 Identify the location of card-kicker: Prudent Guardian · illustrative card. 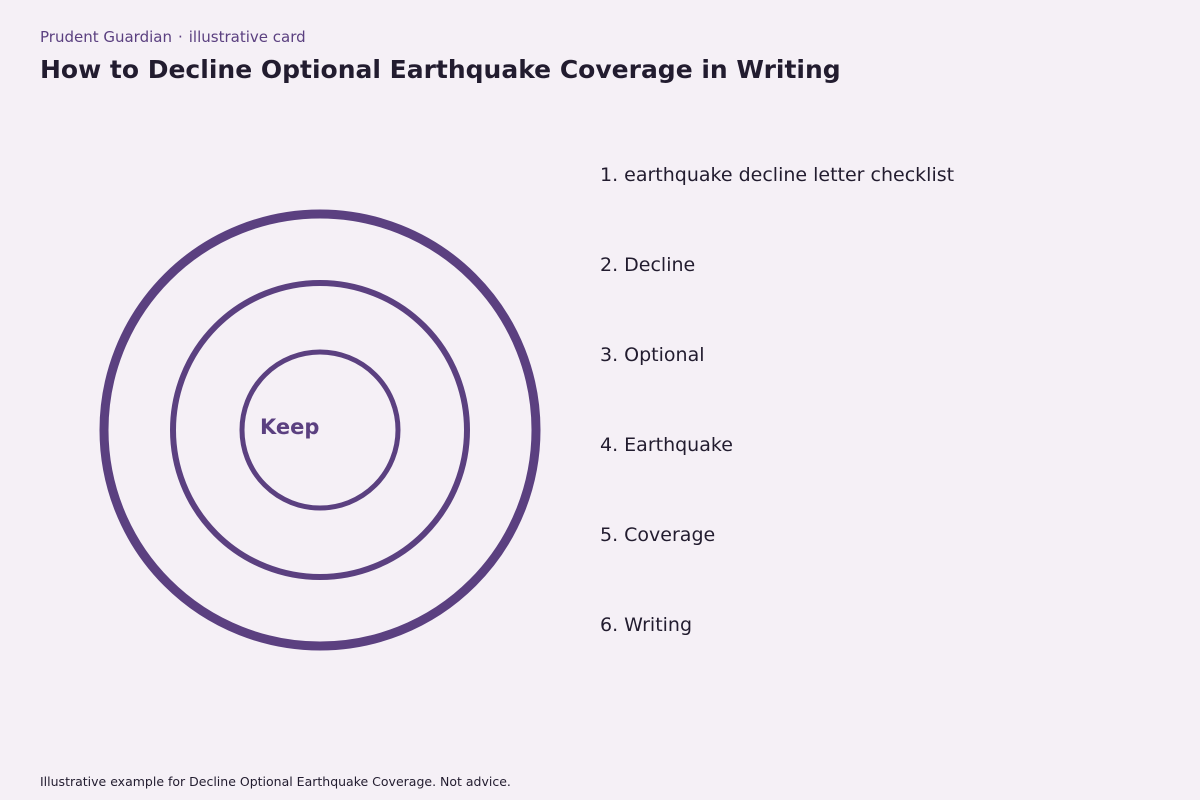
(173, 37).